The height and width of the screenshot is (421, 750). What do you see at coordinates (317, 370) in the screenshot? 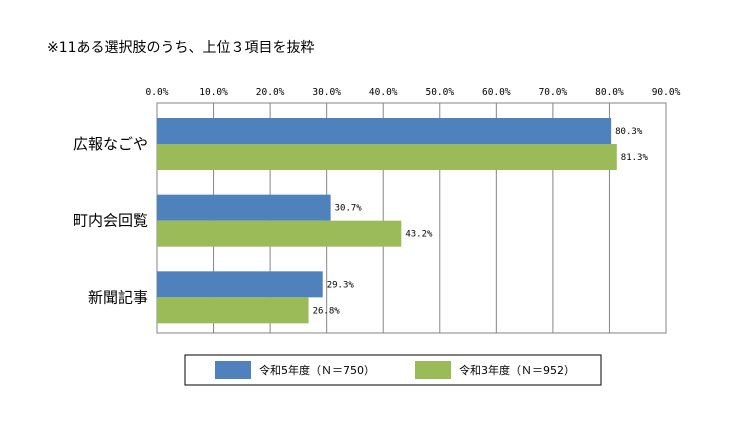
I see `legend-label: 令和5年度（Ｎ＝750）` at bounding box center [317, 370].